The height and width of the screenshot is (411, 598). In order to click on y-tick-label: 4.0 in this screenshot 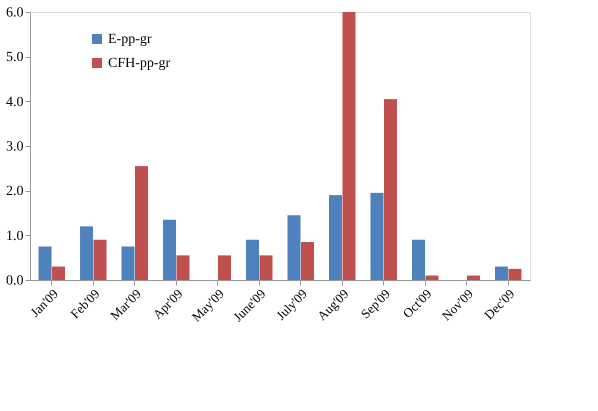, I will do `click(15, 102)`.